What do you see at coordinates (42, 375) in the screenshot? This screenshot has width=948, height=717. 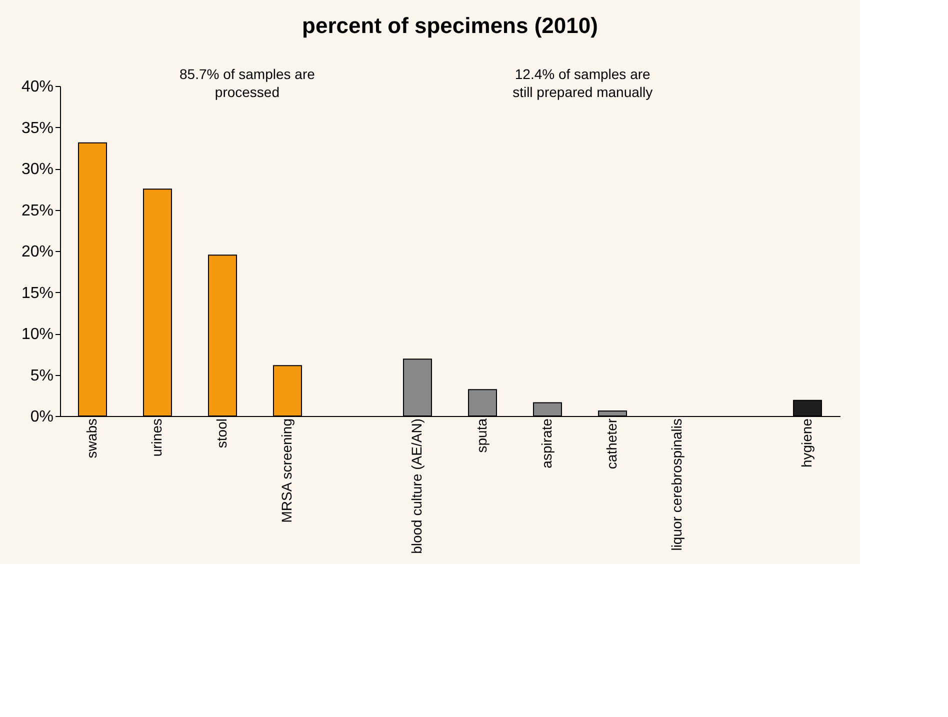 I see `y-tick-label: 5%` at bounding box center [42, 375].